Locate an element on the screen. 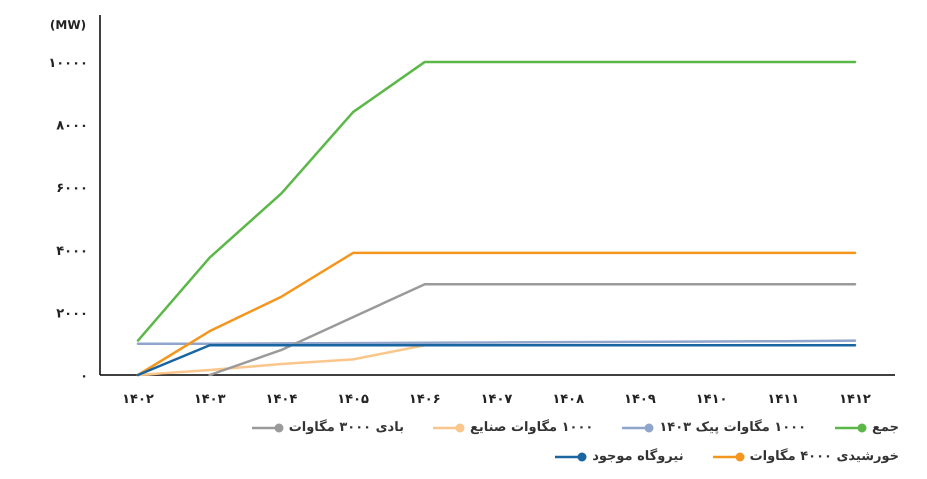 The height and width of the screenshot is (479, 927). x-tick-label: ۱۴۰۶ is located at coordinates (424, 399).